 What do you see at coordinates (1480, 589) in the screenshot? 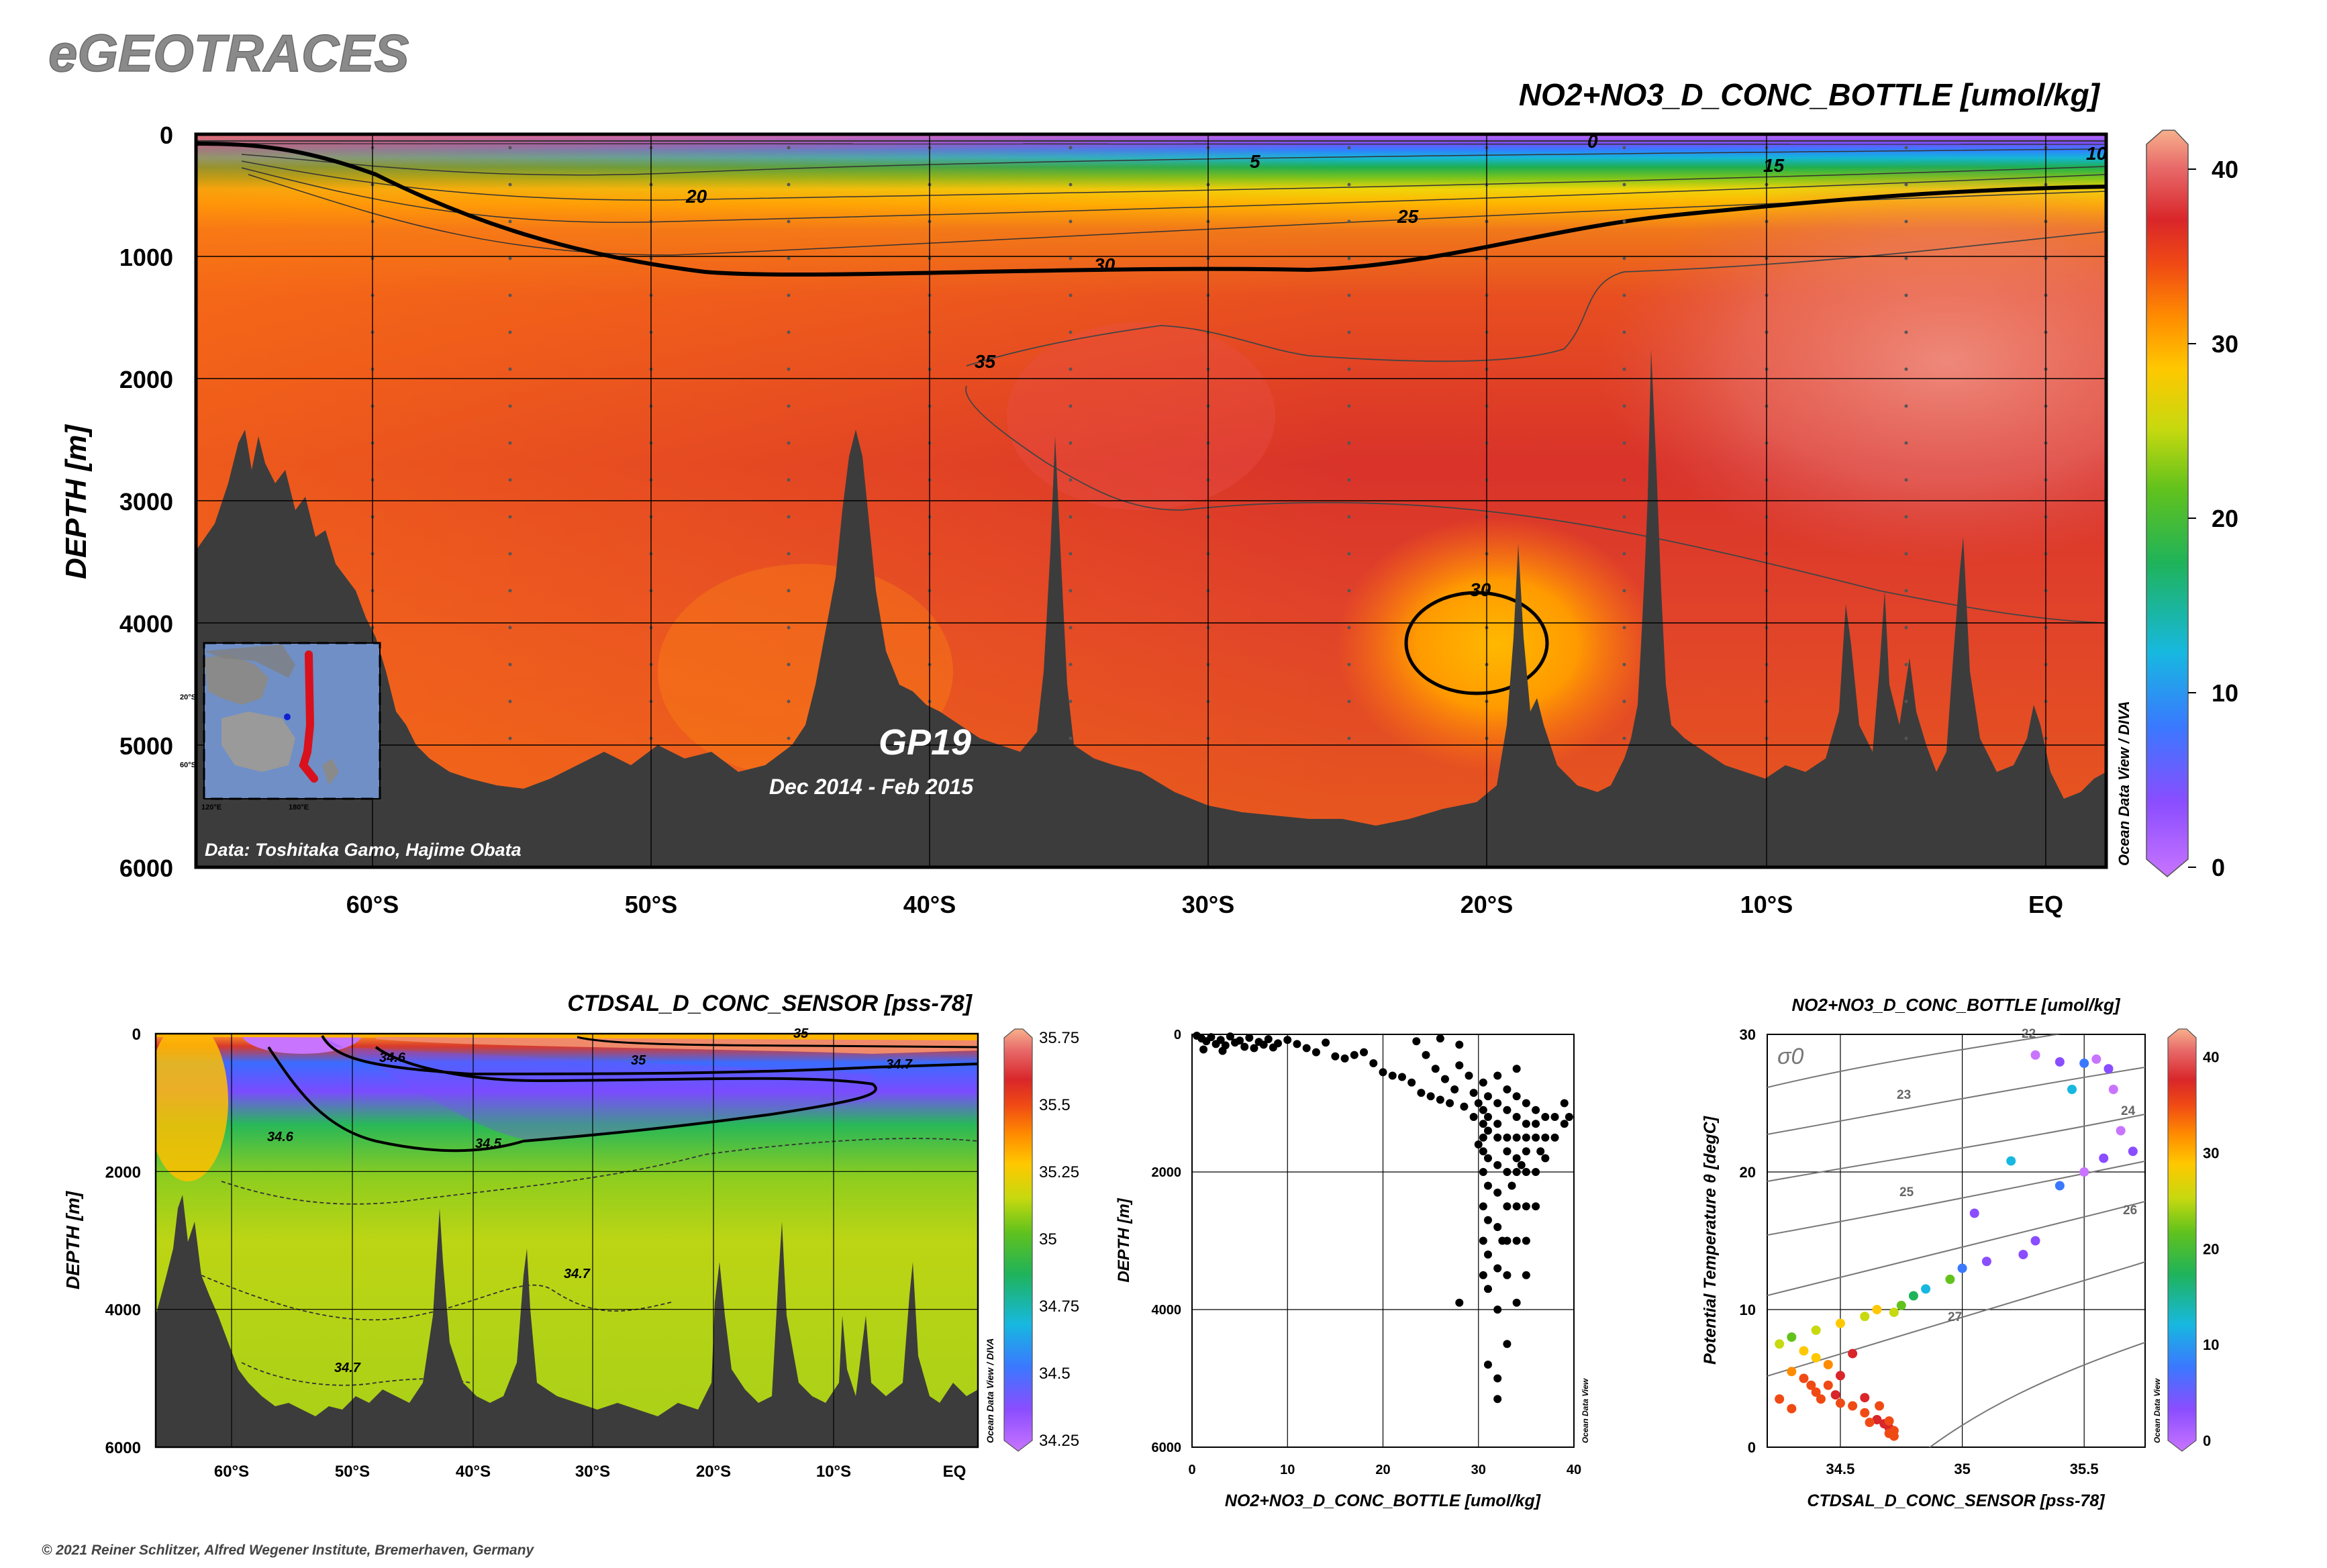
I see `contour-label: 30` at bounding box center [1480, 589].